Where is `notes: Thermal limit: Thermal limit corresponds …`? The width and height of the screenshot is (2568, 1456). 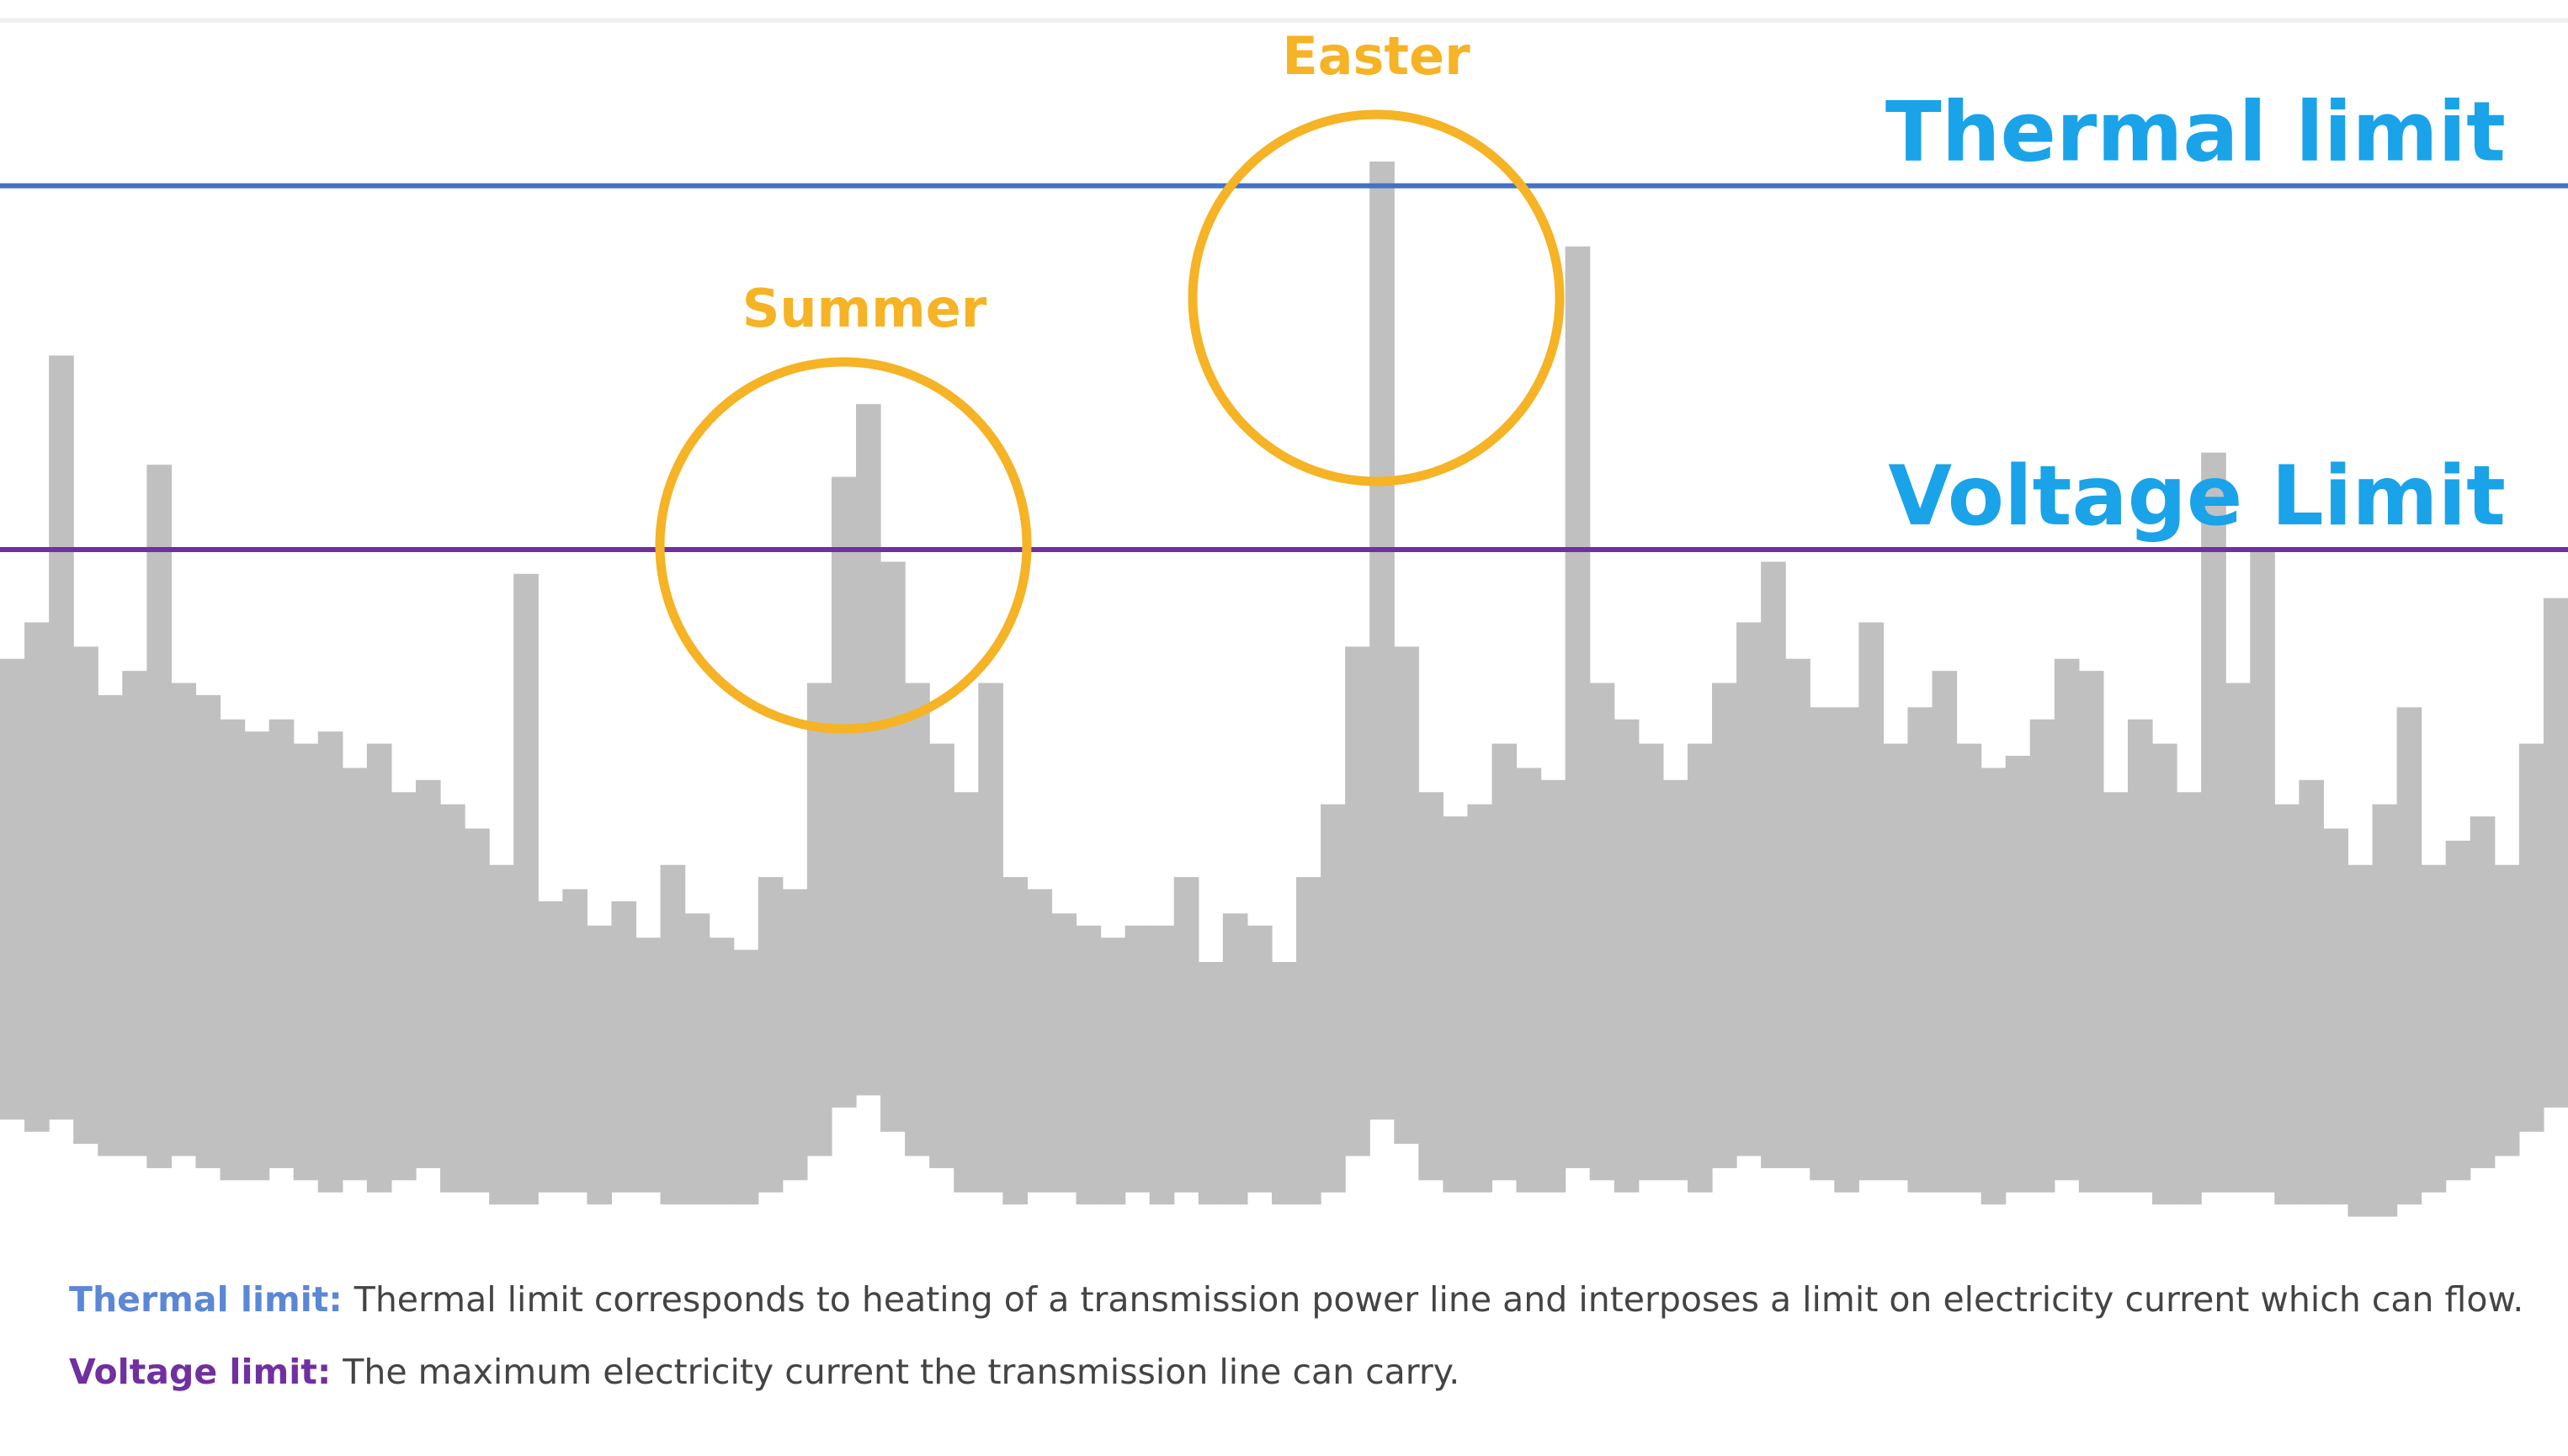
notes: Thermal limit: Thermal limit corresponds … is located at coordinates (1310, 1341).